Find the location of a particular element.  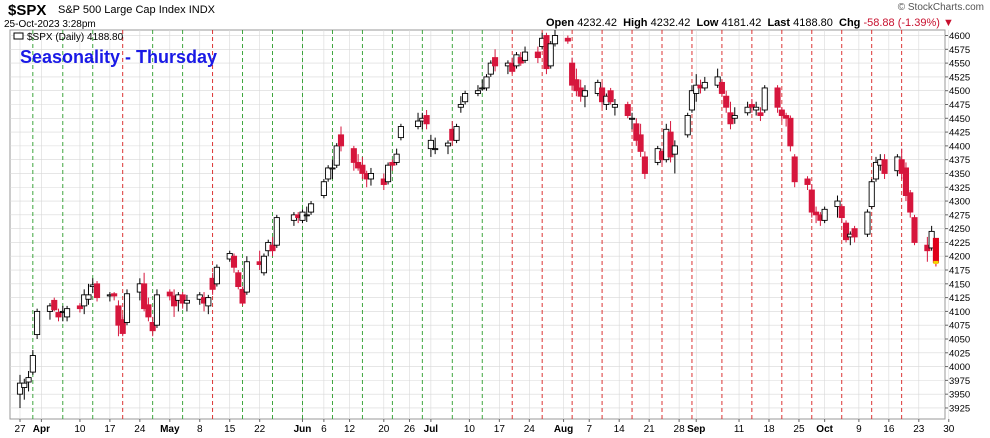

x-tick-label: Aug is located at coordinates (563, 429).